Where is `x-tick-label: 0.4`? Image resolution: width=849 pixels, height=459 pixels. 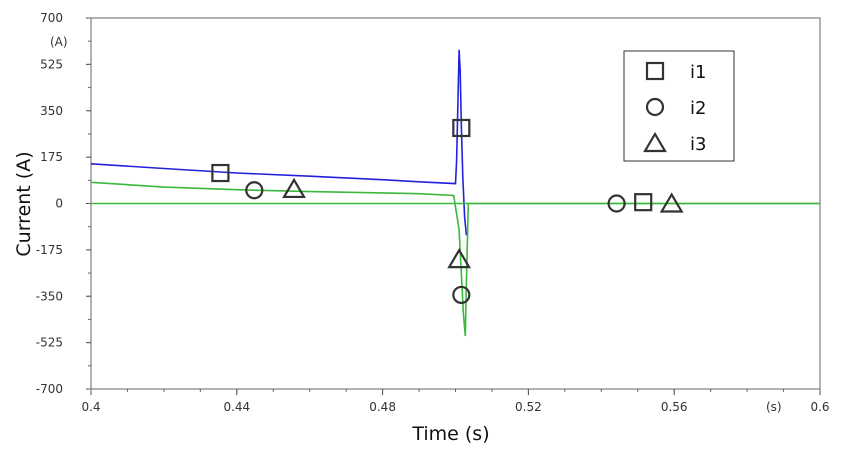
x-tick-label: 0.4 is located at coordinates (90, 407).